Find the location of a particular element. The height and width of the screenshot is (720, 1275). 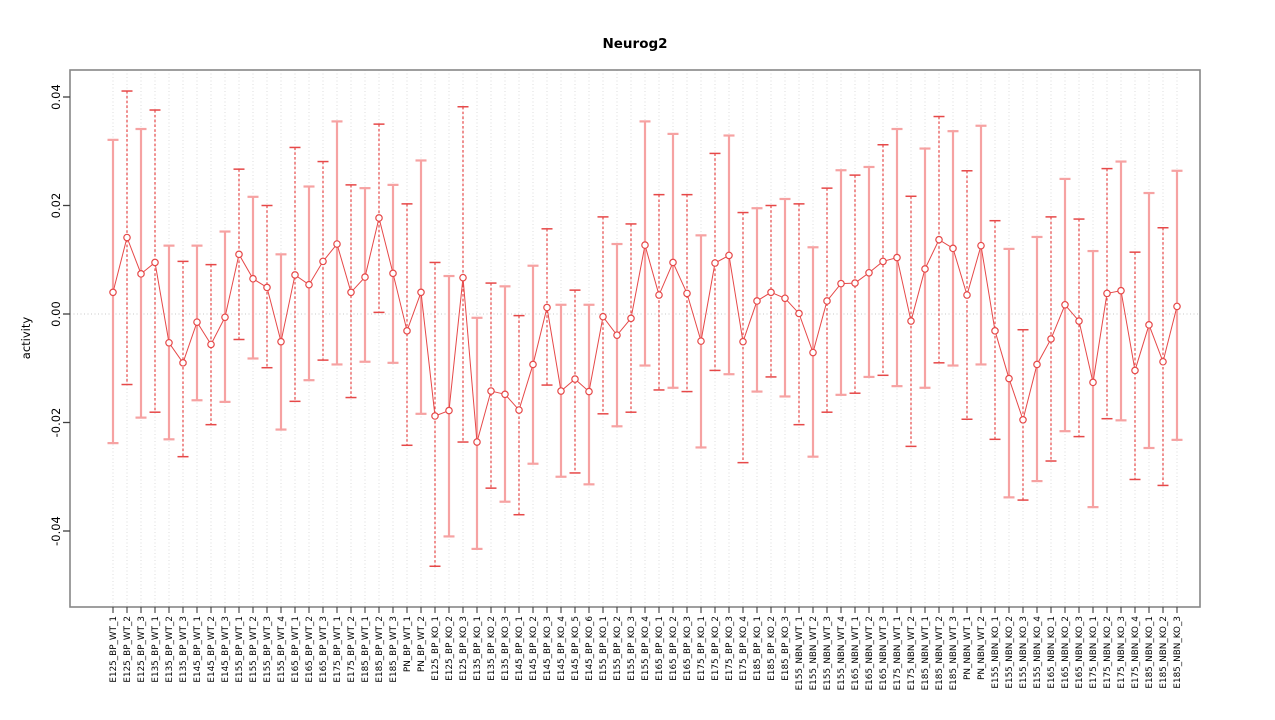

x-tick-label: E125_BP_KO_2 is located at coordinates (450, 648).